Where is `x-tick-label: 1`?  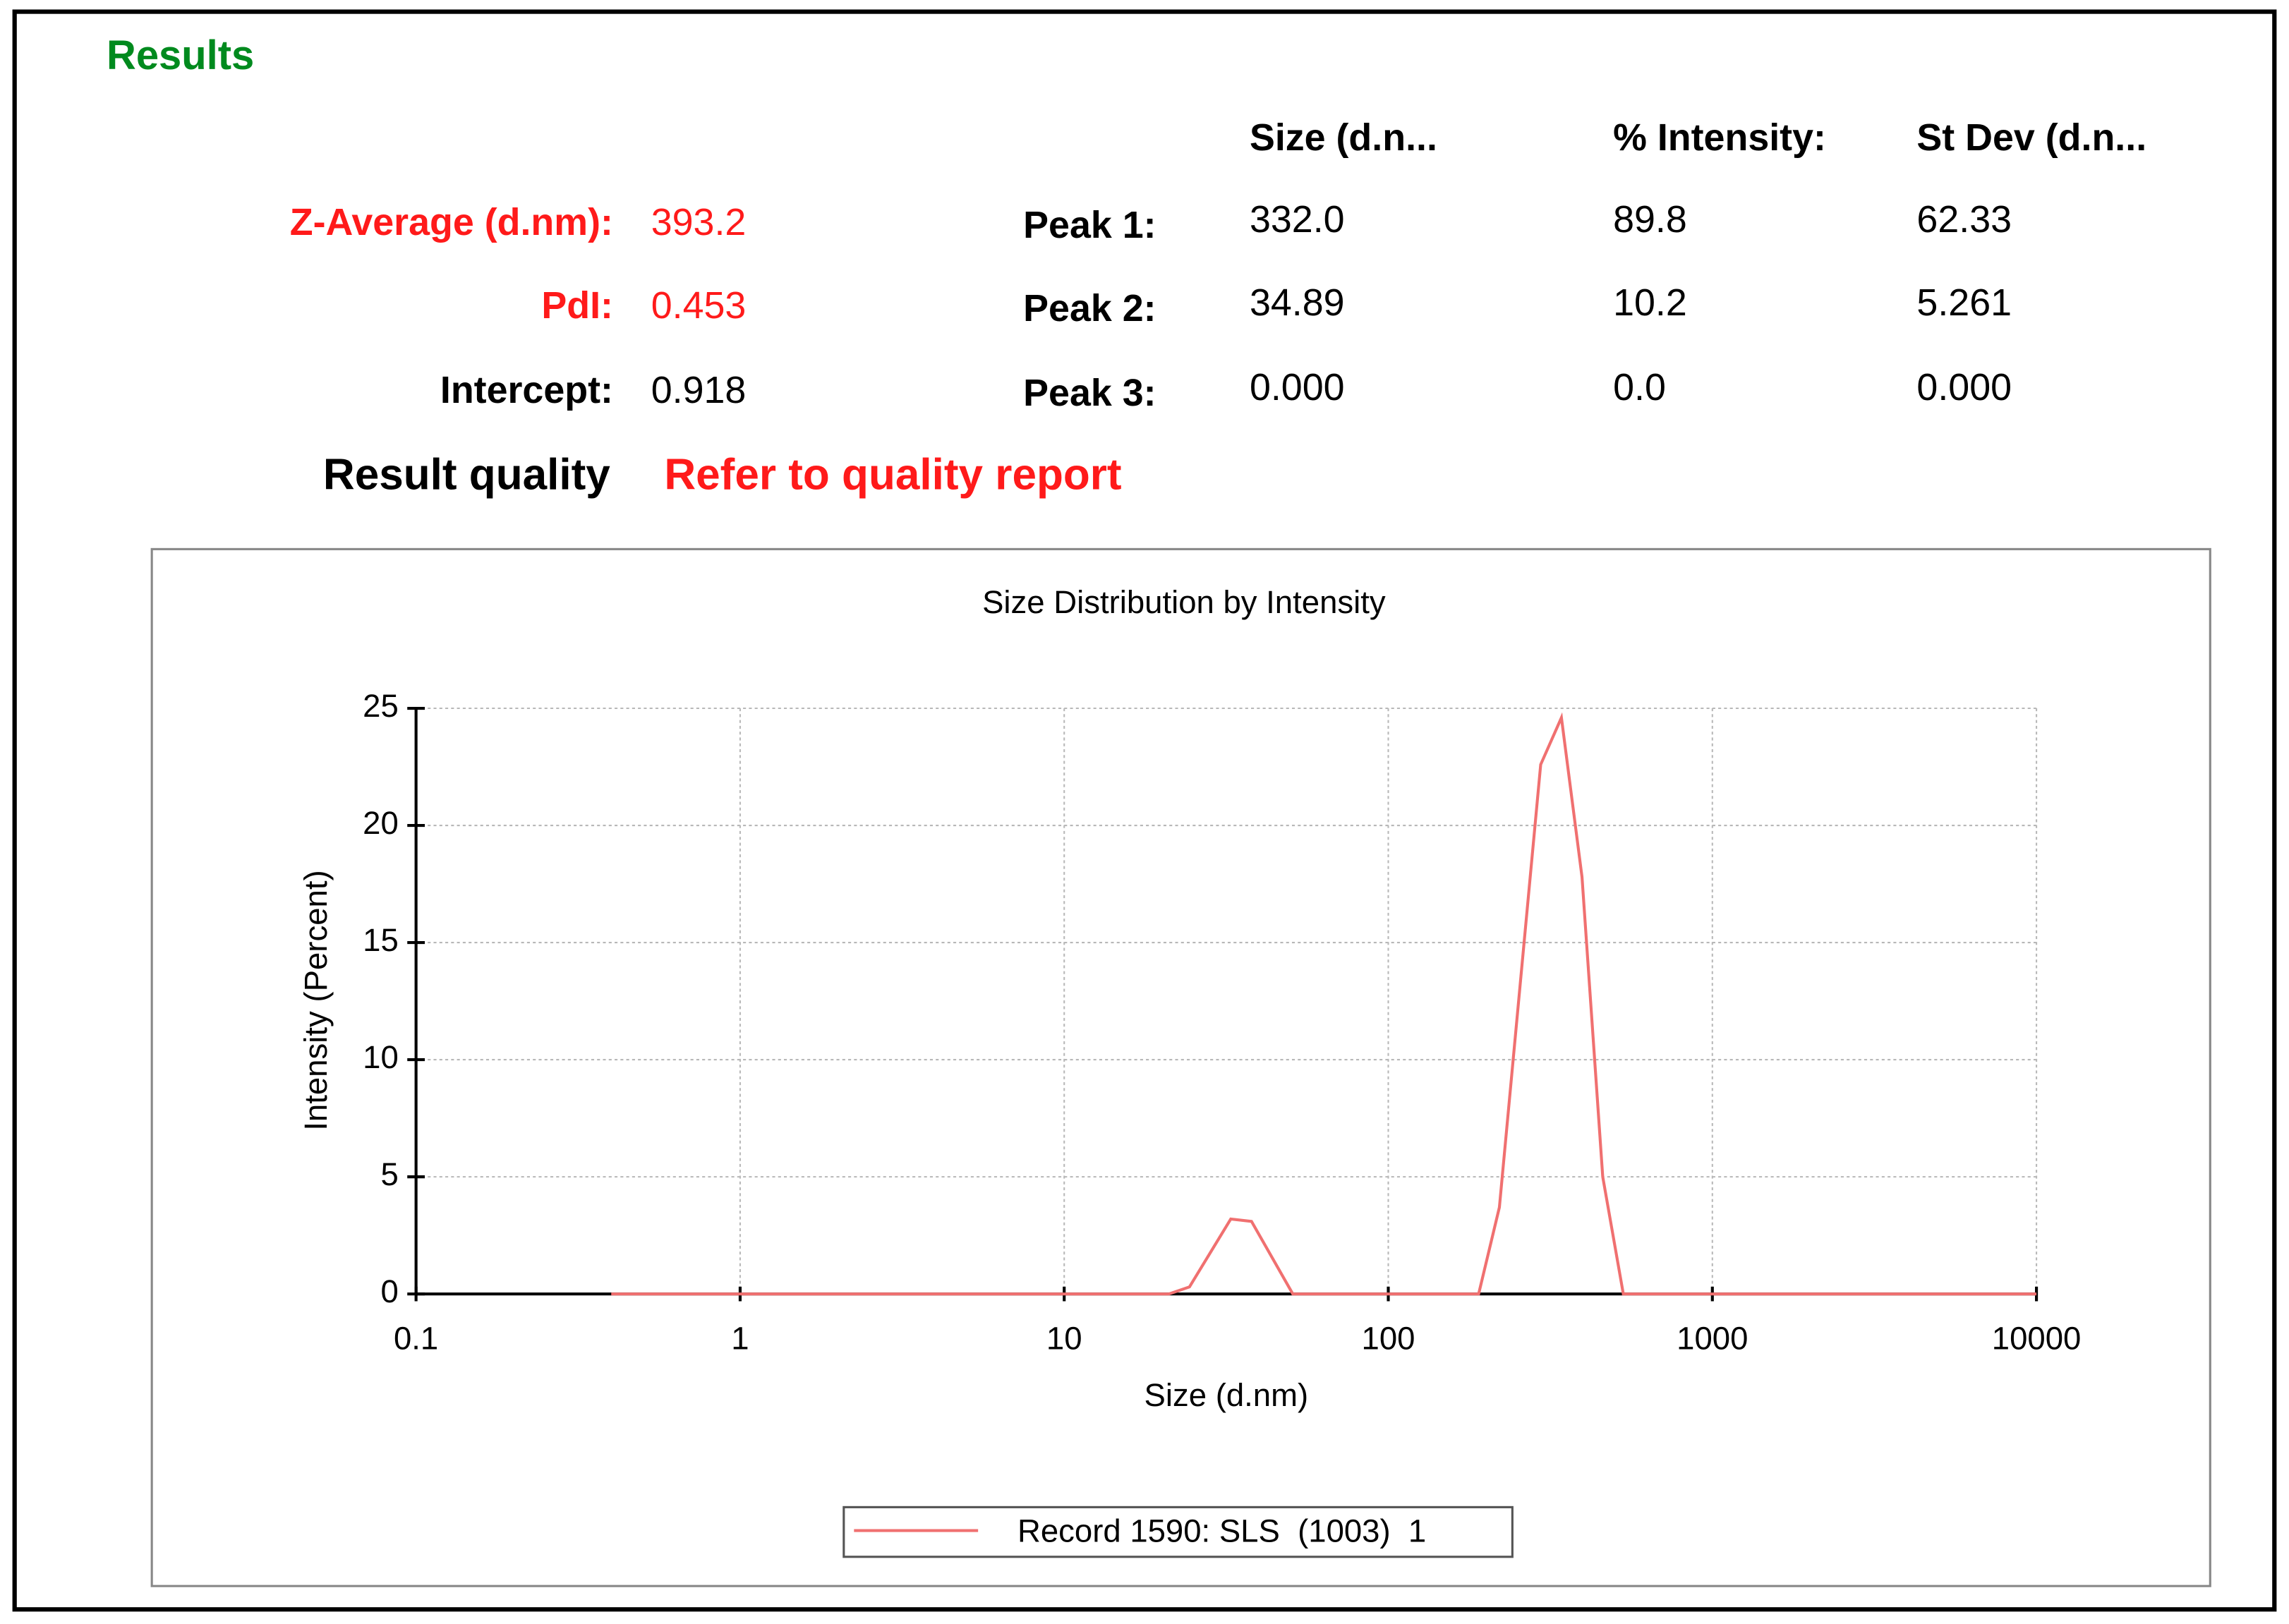
x-tick-label: 1 is located at coordinates (740, 1338).